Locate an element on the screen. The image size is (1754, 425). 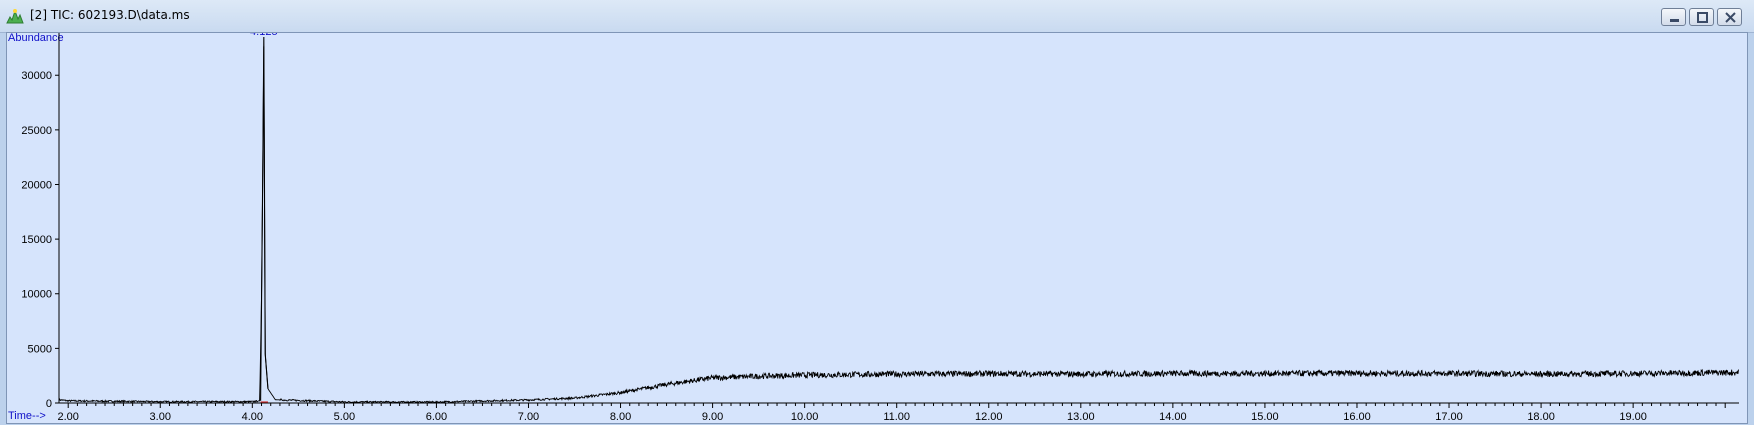
y-tick-label: 30000 is located at coordinates (36, 76).